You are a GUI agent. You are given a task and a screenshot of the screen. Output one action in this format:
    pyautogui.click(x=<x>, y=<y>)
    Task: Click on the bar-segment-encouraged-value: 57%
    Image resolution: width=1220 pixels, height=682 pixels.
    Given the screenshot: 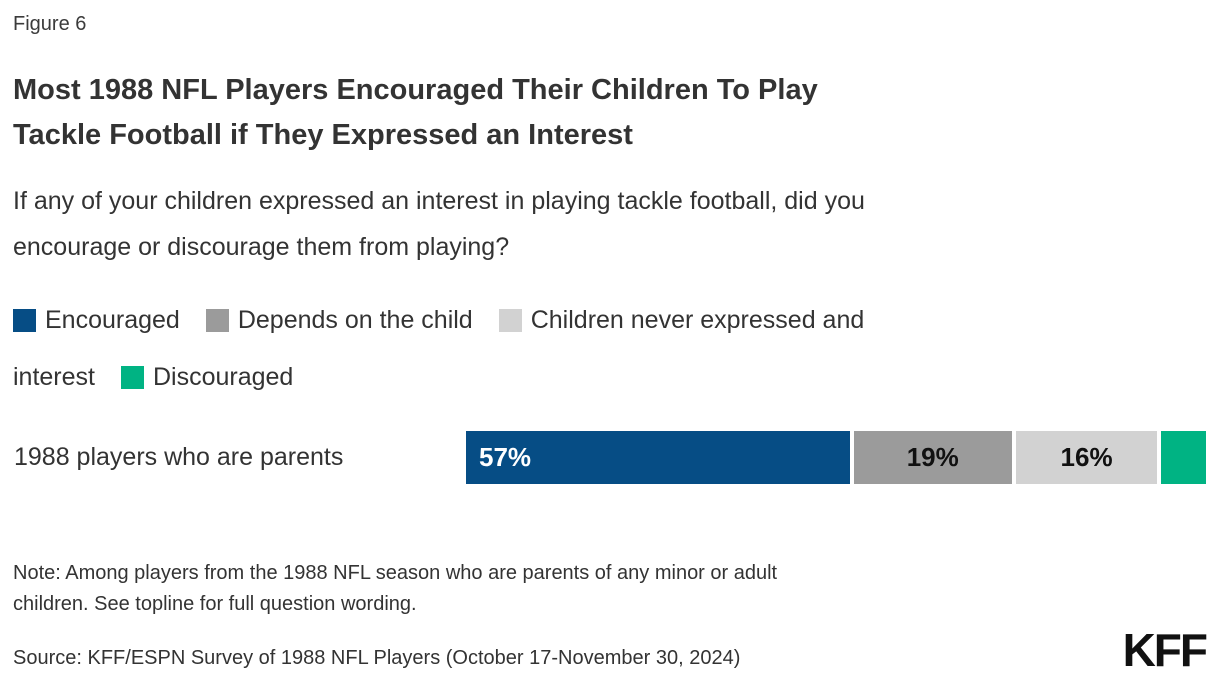 What is the action you would take?
    pyautogui.click(x=505, y=457)
    